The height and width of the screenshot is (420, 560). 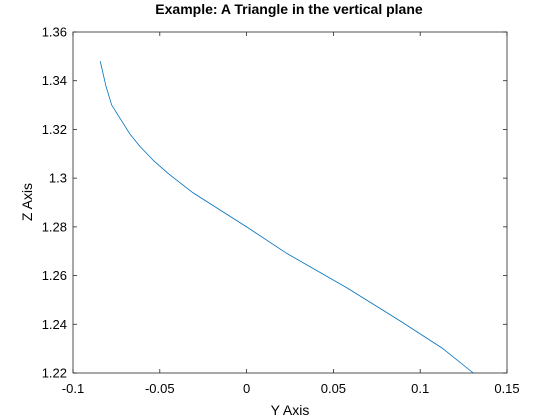 What do you see at coordinates (54, 80) in the screenshot?
I see `y-tick-label: 1.34` at bounding box center [54, 80].